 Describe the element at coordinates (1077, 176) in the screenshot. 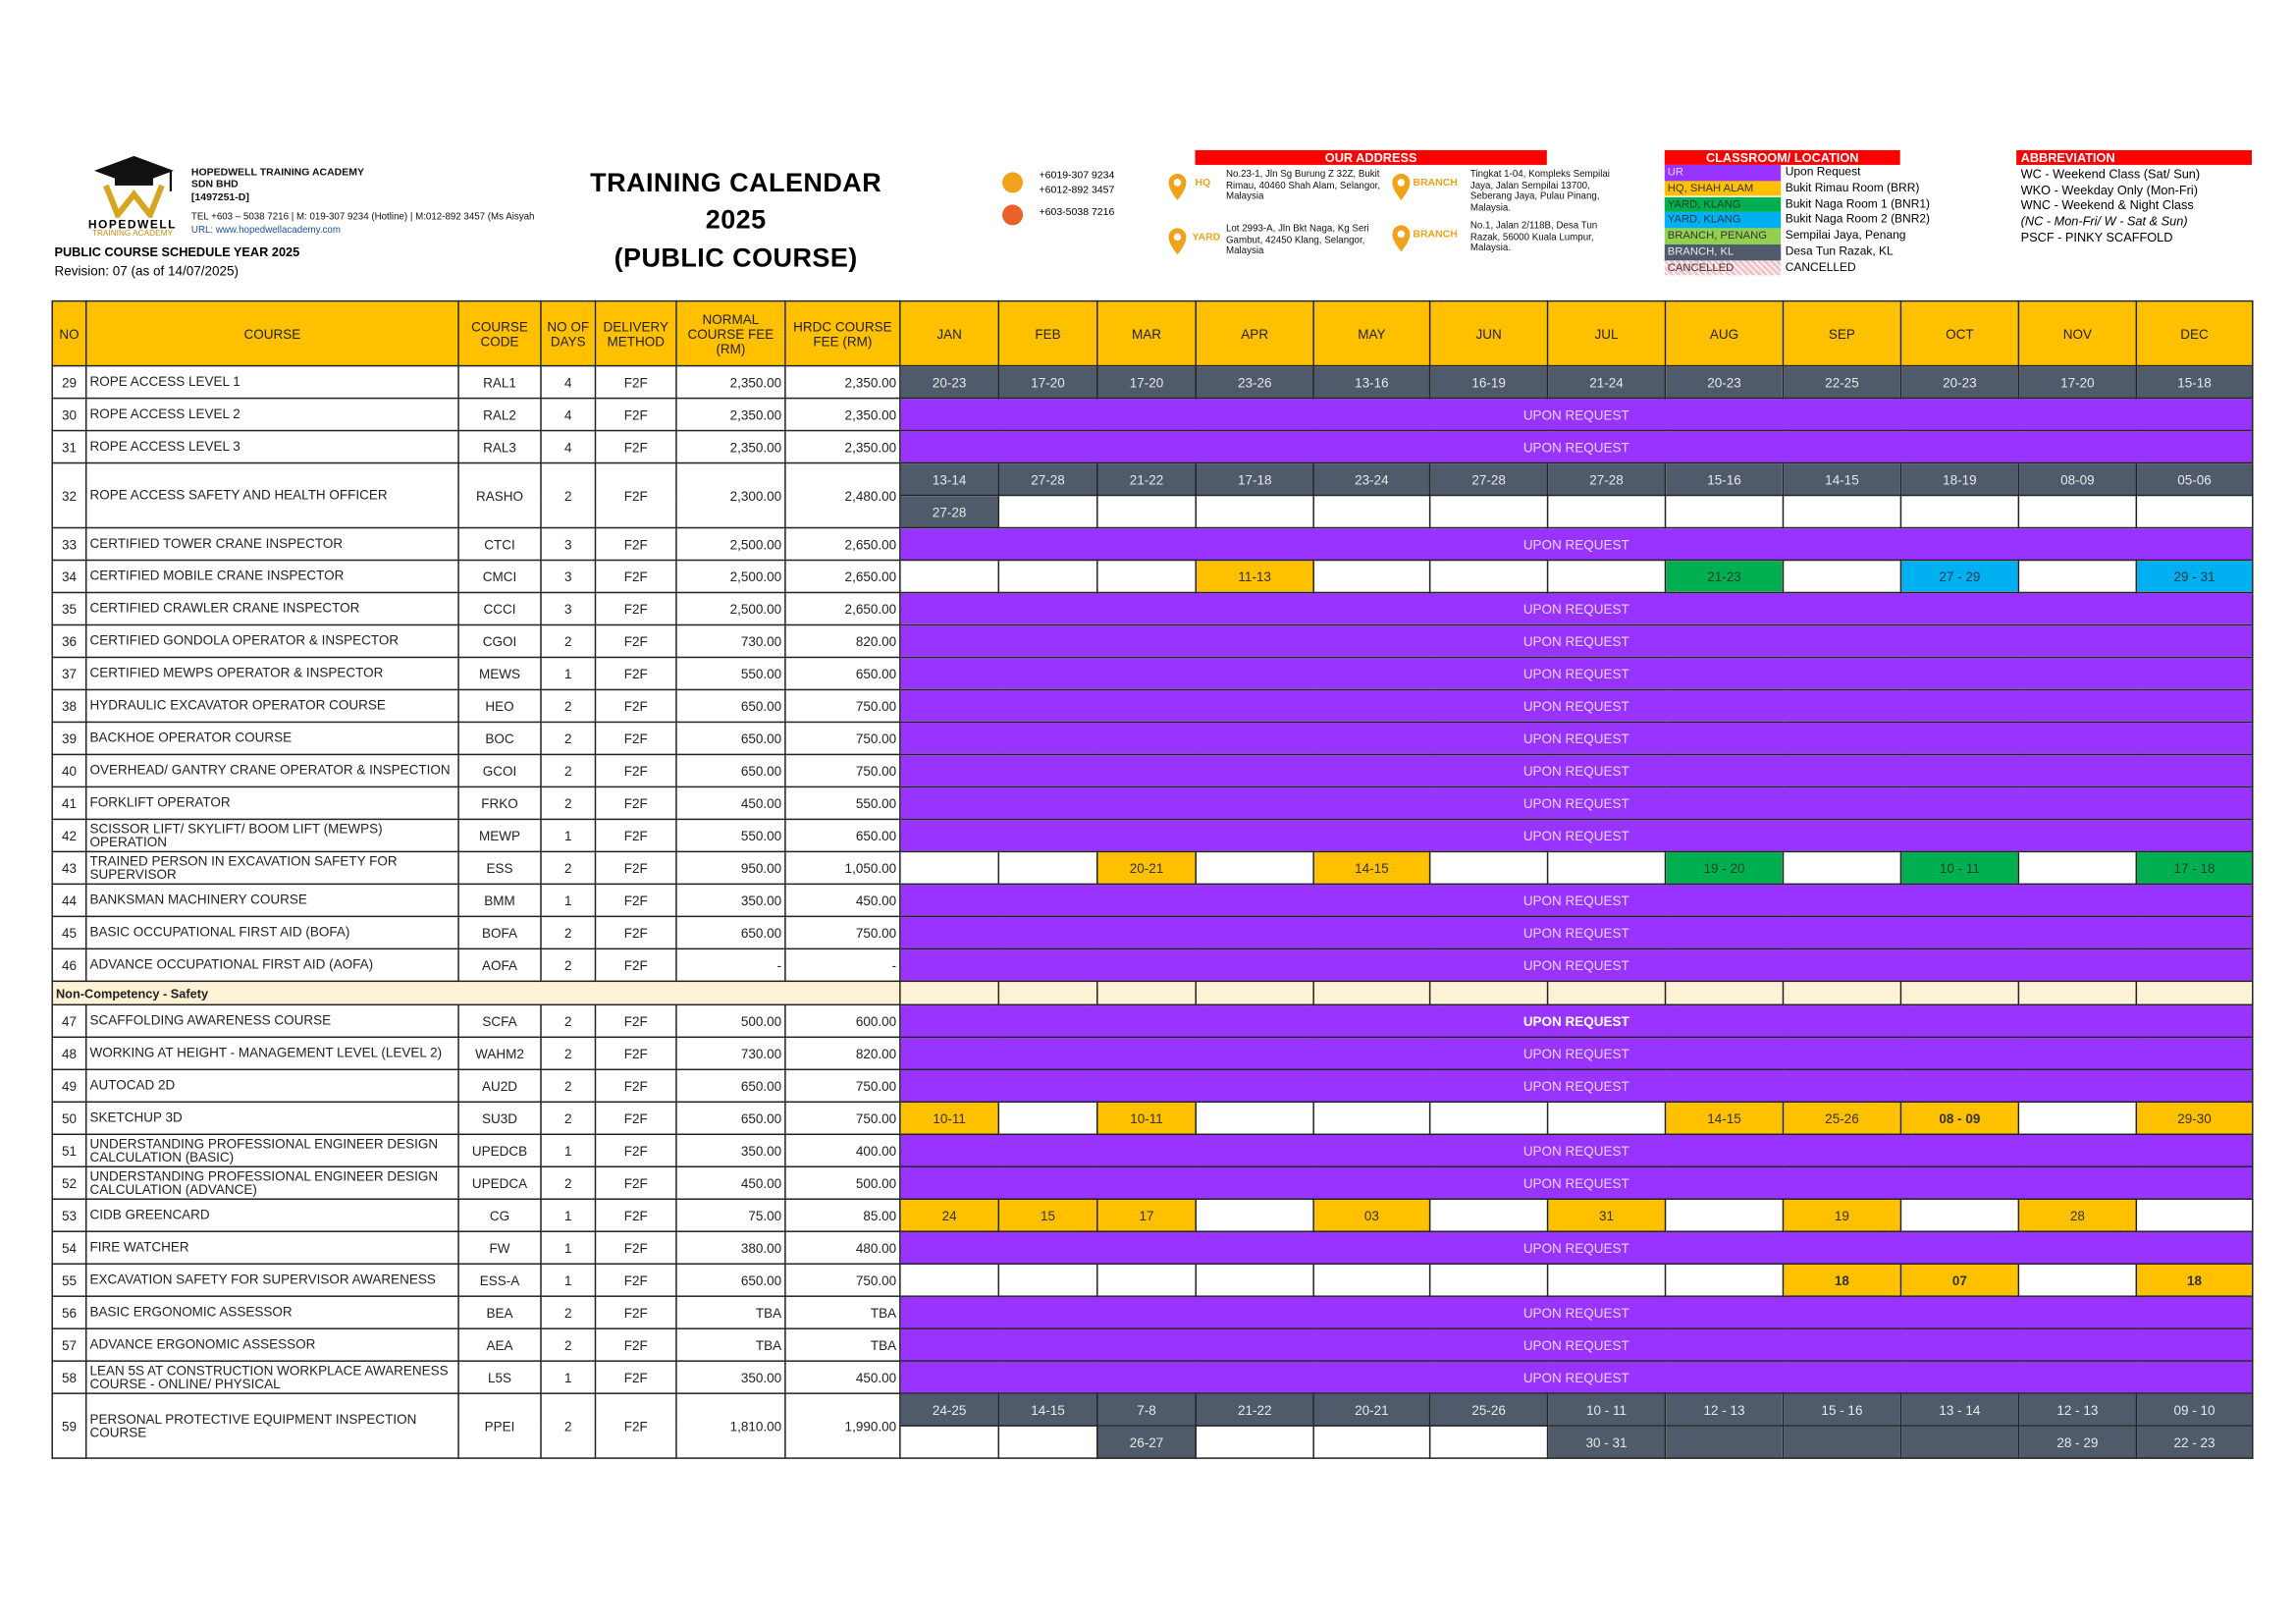

I see `phone: +6019-307 9234` at that location.